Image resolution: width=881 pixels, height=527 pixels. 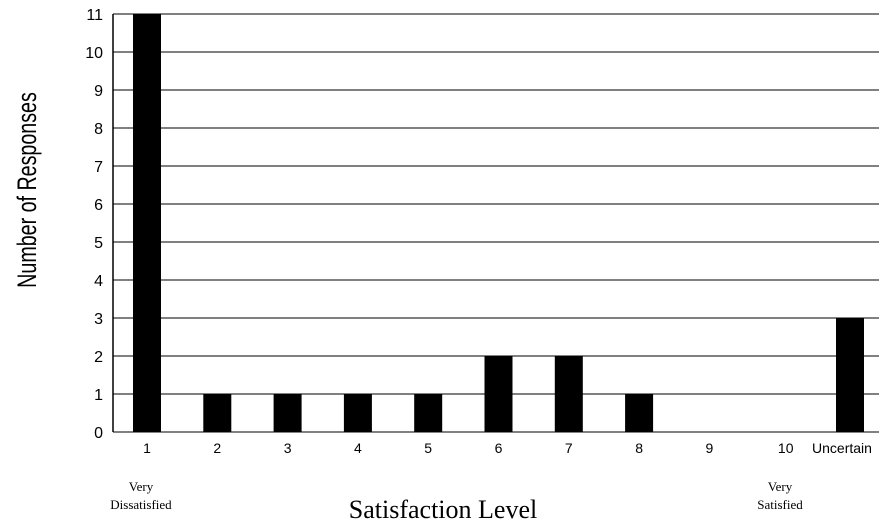 What do you see at coordinates (780, 504) in the screenshot?
I see `annotation-very-satisfied-line2: Satisfied` at bounding box center [780, 504].